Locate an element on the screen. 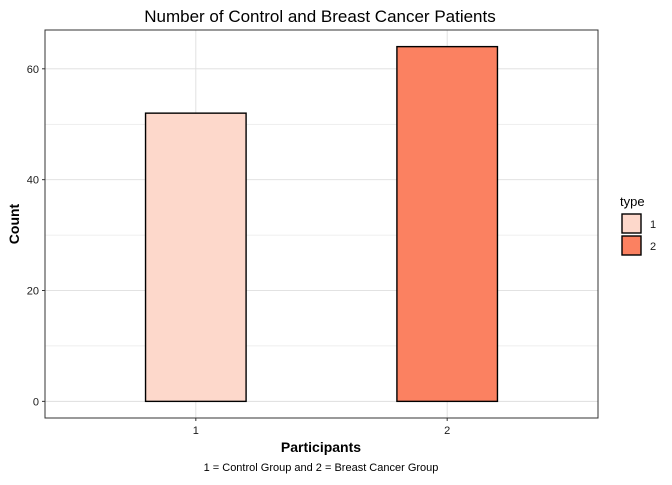 This screenshot has width=672, height=485. legend-label-2: 2 is located at coordinates (653, 247).